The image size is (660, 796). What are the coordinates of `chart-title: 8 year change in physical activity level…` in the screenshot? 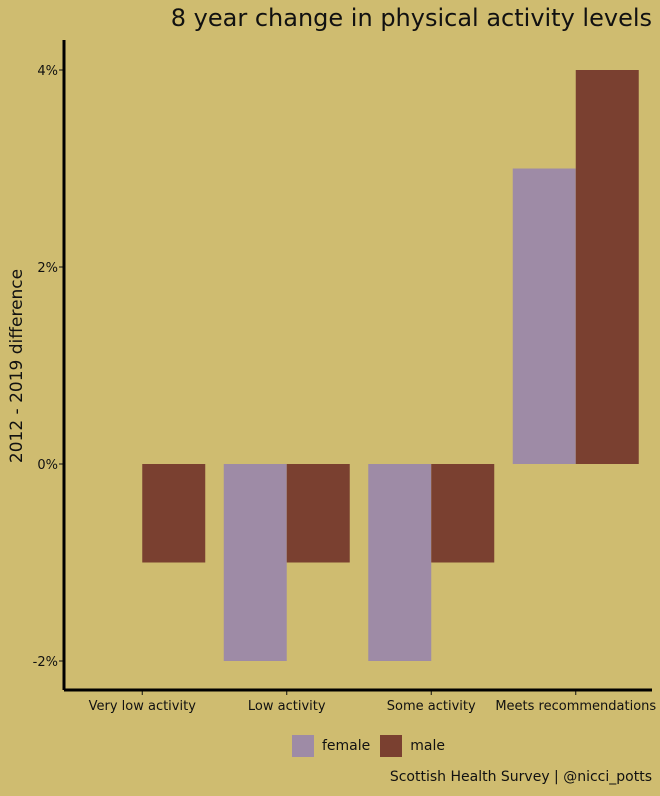 It's located at (411, 18).